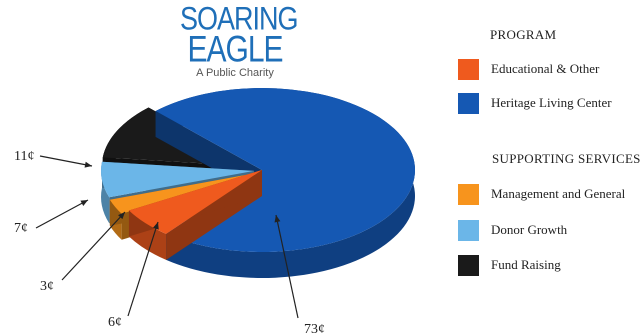  What do you see at coordinates (235, 73) in the screenshot?
I see `logo-tagline: A Public Charity` at bounding box center [235, 73].